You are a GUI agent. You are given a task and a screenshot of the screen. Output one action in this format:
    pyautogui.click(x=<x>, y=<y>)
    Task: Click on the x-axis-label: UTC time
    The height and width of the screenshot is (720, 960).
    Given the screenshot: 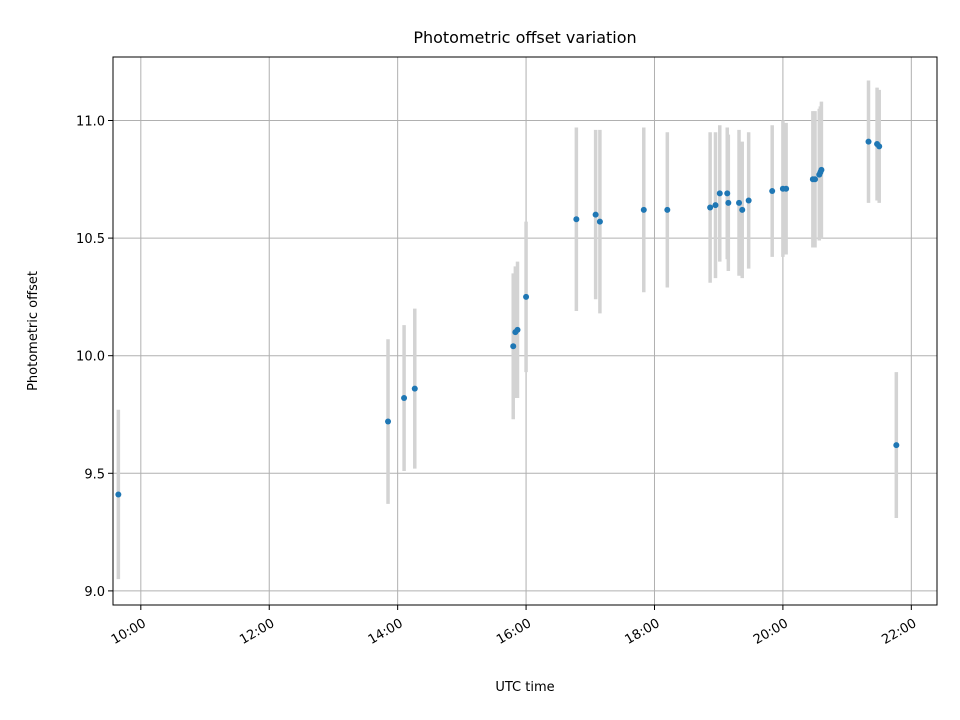 What is the action you would take?
    pyautogui.click(x=524, y=687)
    